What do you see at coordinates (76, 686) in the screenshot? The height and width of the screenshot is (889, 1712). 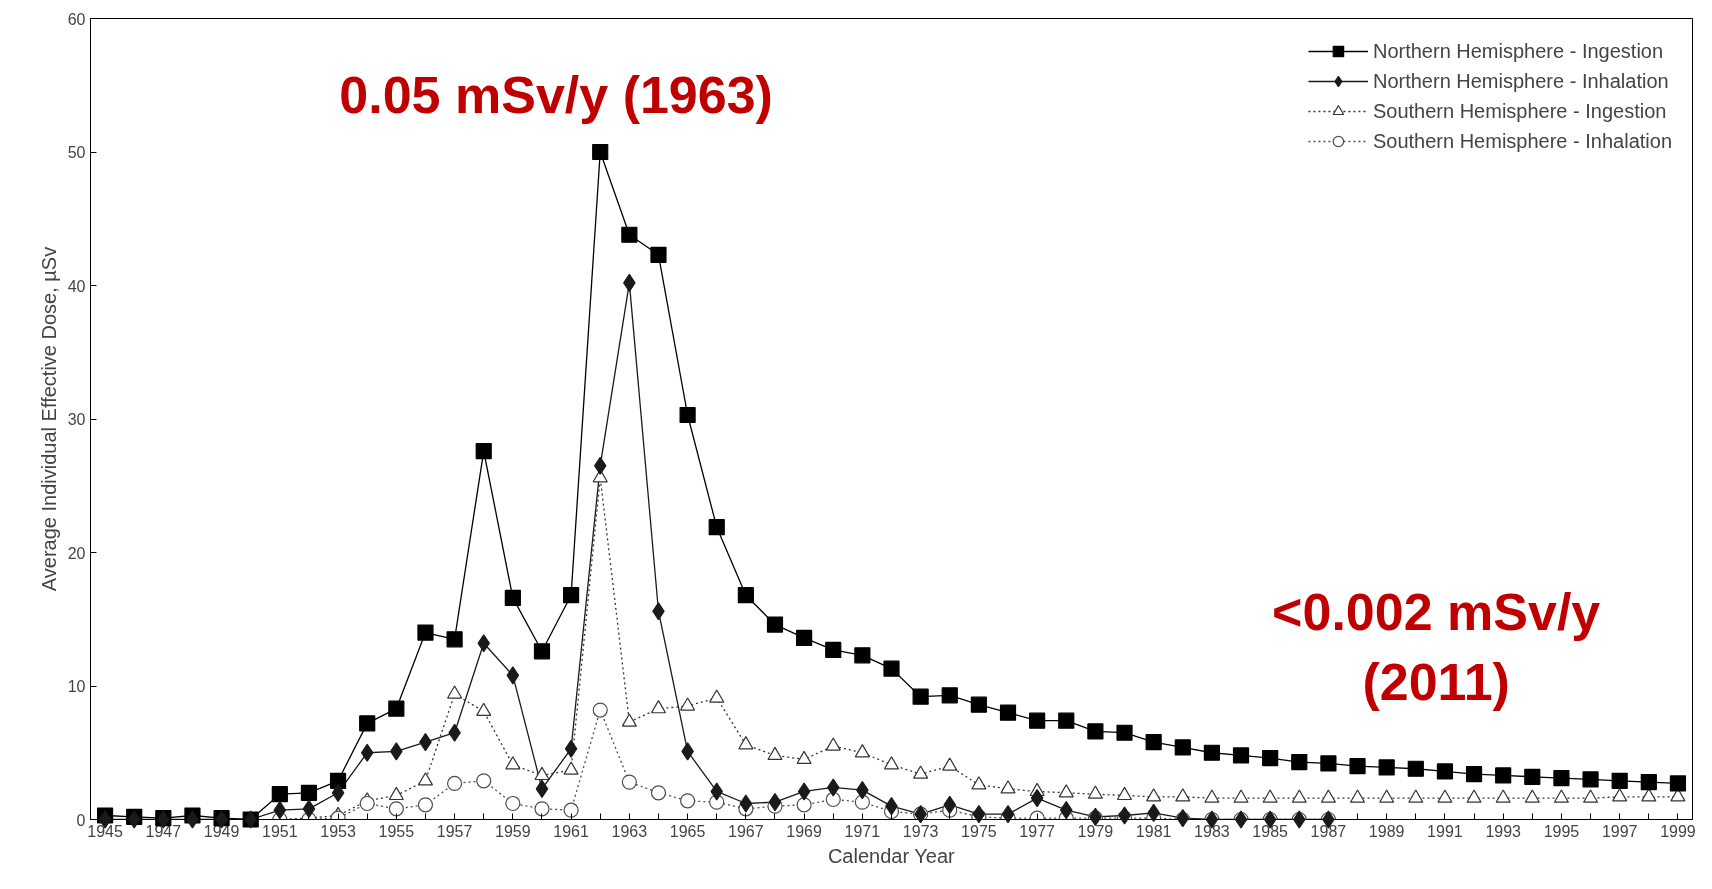 I see `y-tick-label: 10` at bounding box center [76, 686].